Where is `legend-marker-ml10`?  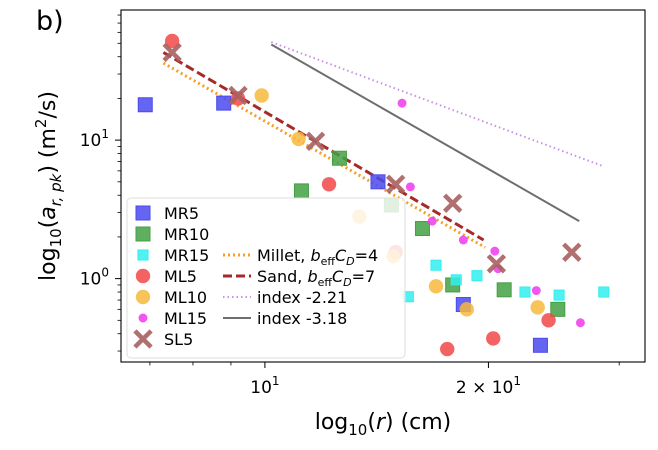
legend-marker-ml10 is located at coordinates (143, 297).